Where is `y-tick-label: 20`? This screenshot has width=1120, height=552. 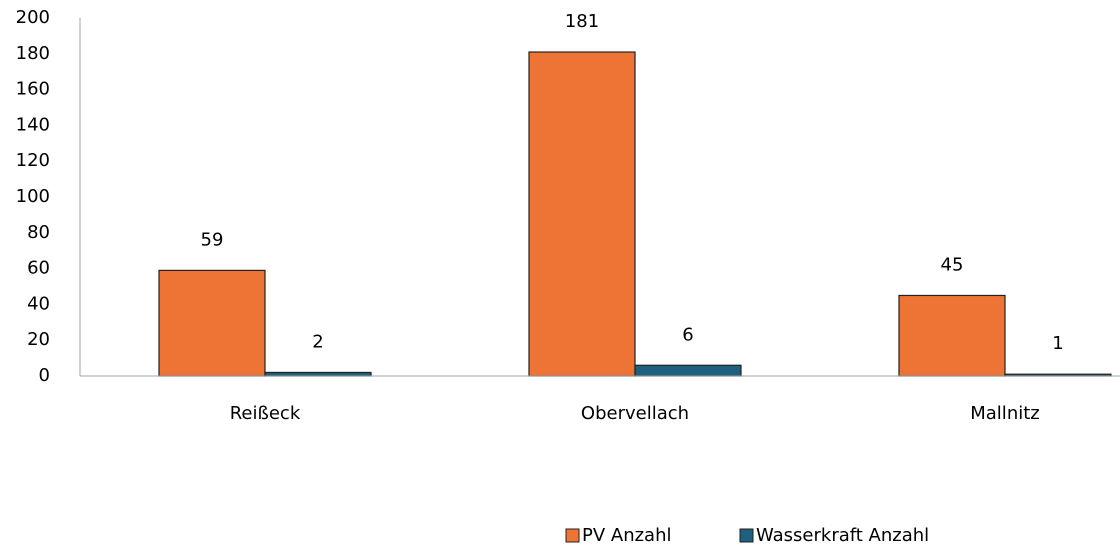
y-tick-label: 20 is located at coordinates (38, 339).